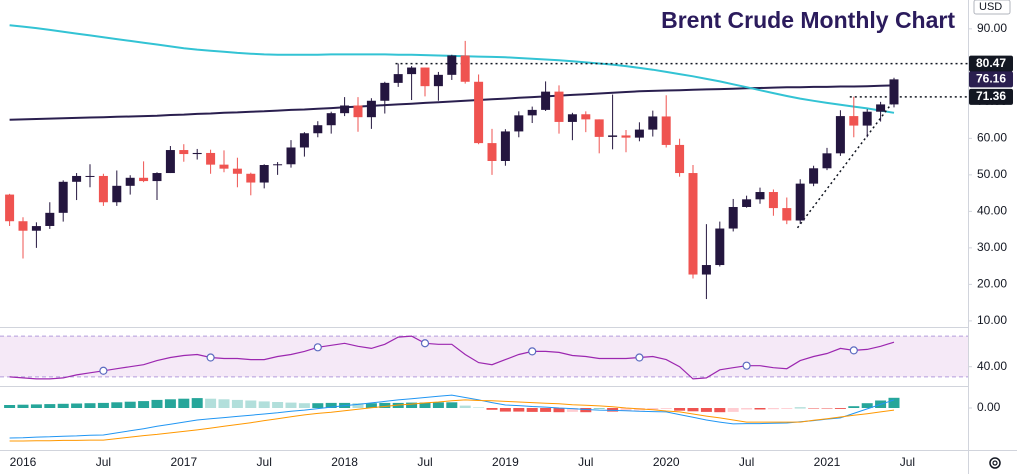 Image resolution: width=1017 pixels, height=474 pixels. What do you see at coordinates (991, 79) in the screenshot?
I see `price-label: 76.16` at bounding box center [991, 79].